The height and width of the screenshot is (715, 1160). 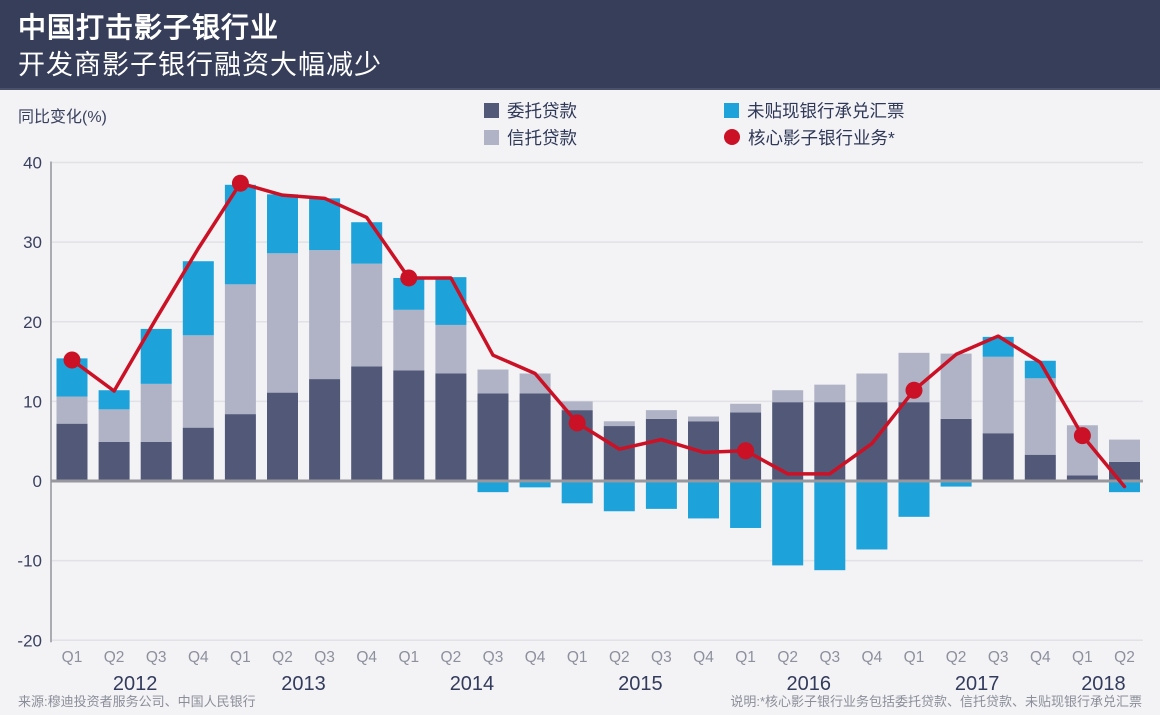 What do you see at coordinates (135, 684) in the screenshot?
I see `x-tick-label-year: 2012` at bounding box center [135, 684].